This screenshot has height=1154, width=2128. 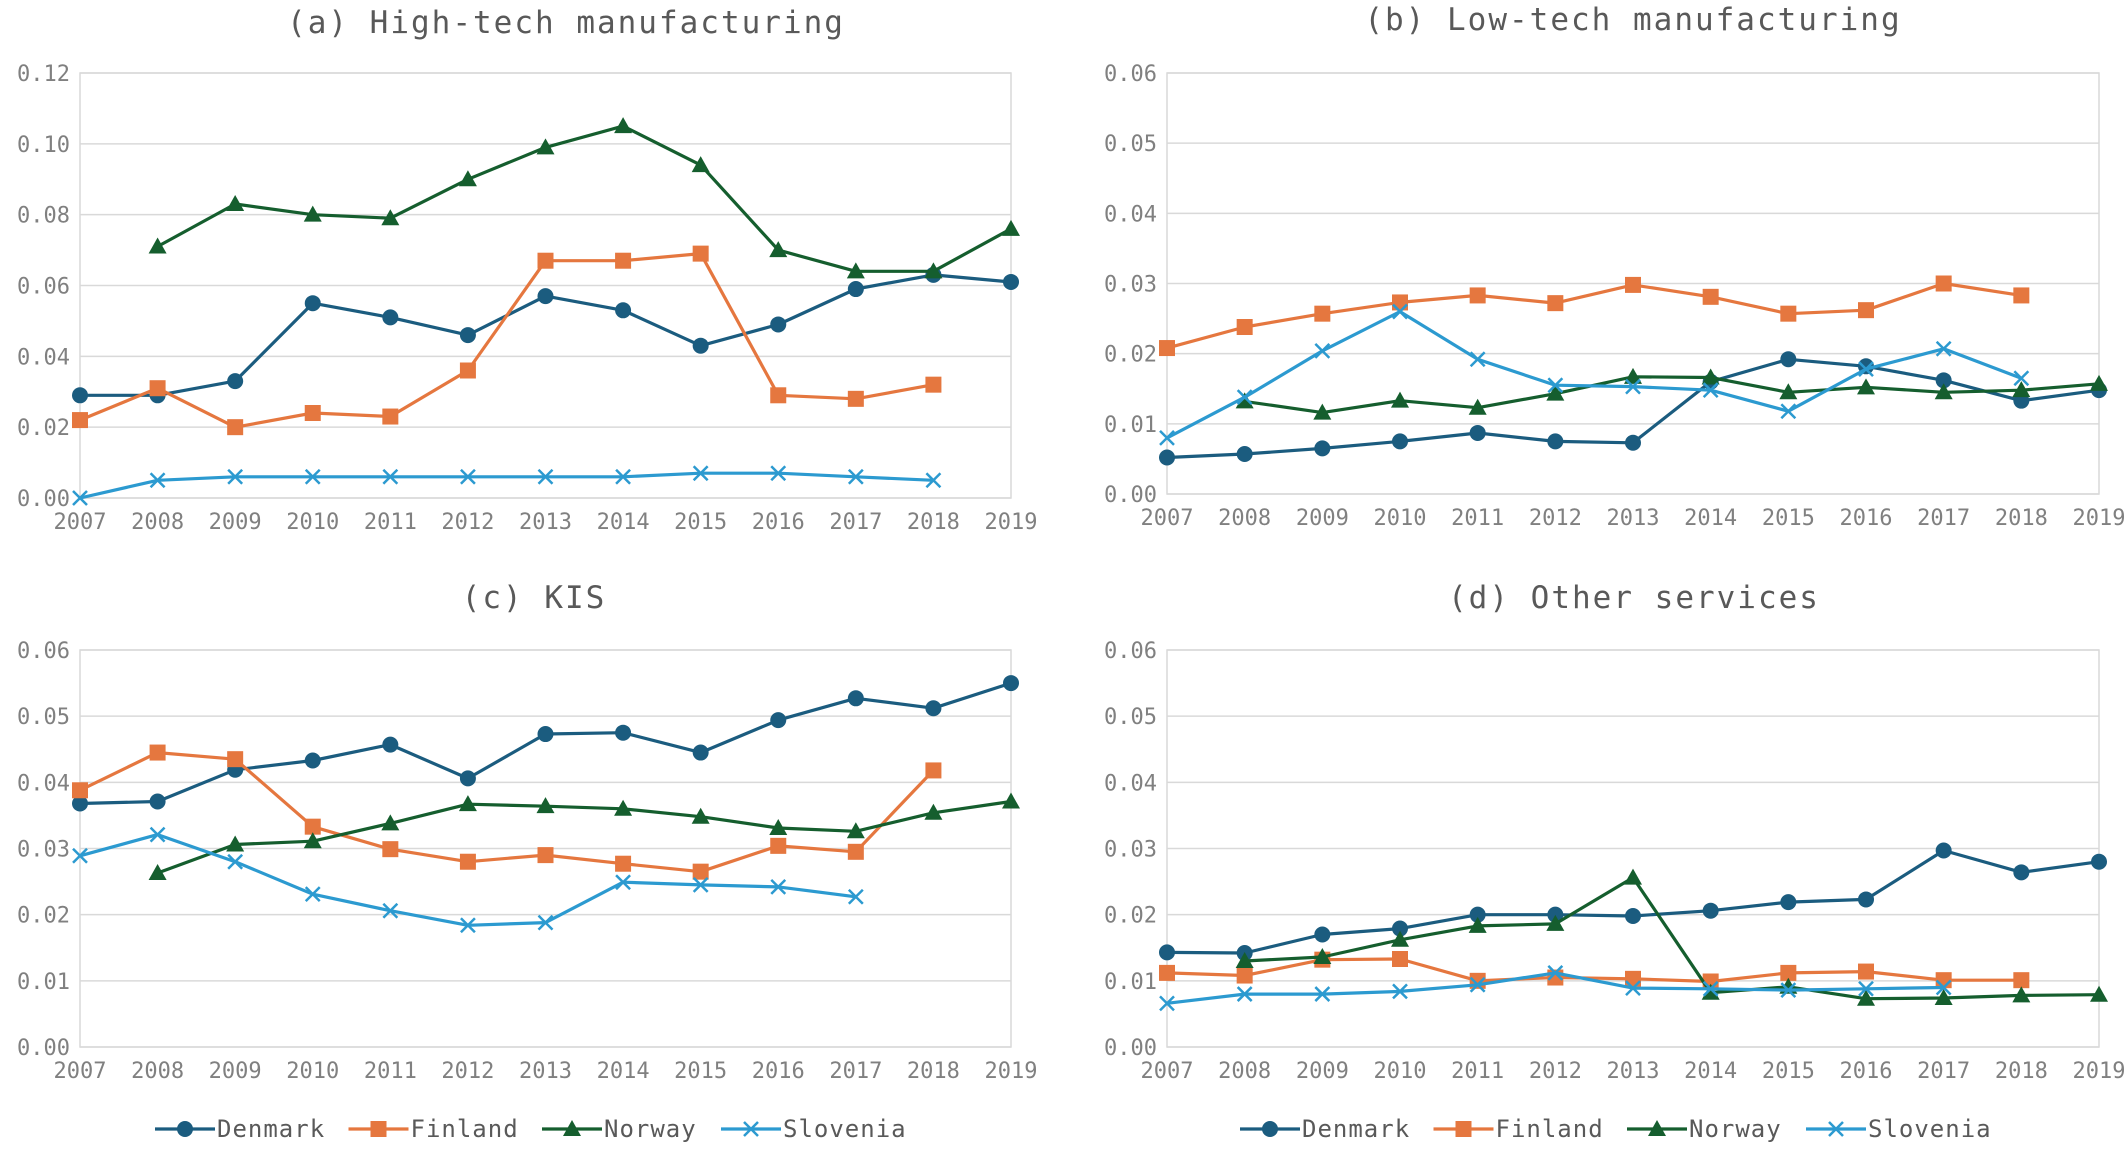 I want to click on x-tick-label: 2019, so click(x=1011, y=522).